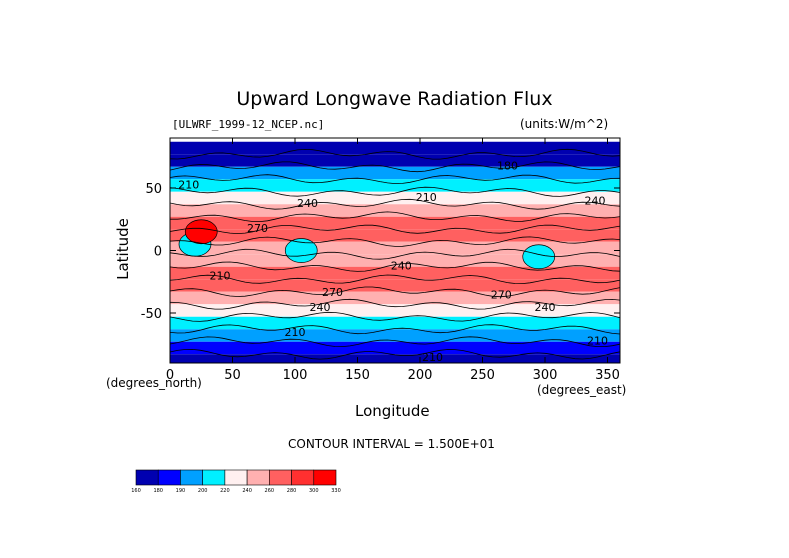 The width and height of the screenshot is (789, 558). What do you see at coordinates (391, 444) in the screenshot?
I see `contour-interval-label: CONTOUR INTERVAL = 1.500E+01` at bounding box center [391, 444].